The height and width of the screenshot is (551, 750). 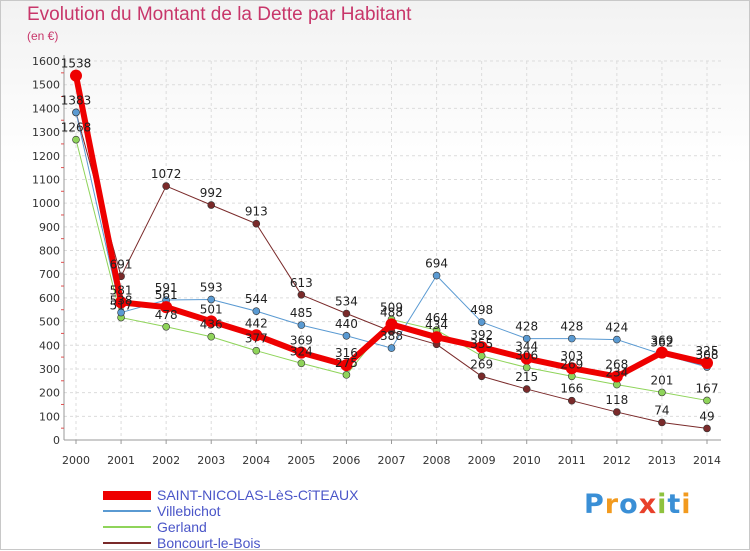 What do you see at coordinates (707, 388) in the screenshot?
I see `data-label: 167` at bounding box center [707, 388].